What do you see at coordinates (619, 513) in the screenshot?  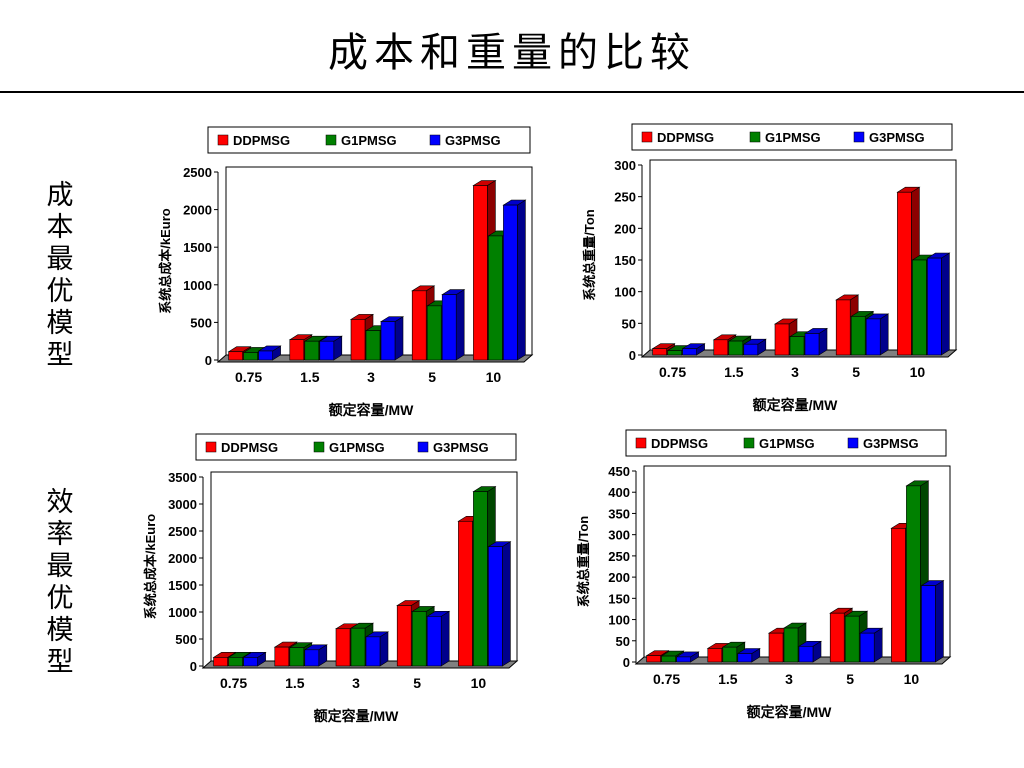 I see `y-tick-label: 350` at bounding box center [619, 513].